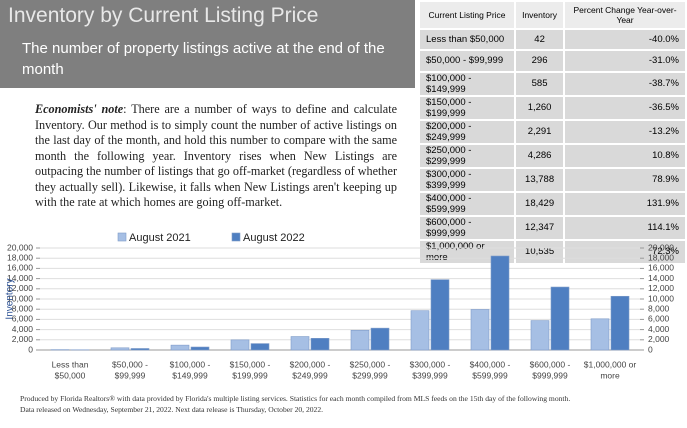 Image resolution: width=687 pixels, height=428 pixels. I want to click on y-axis-label: Inventory, so click(10, 298).